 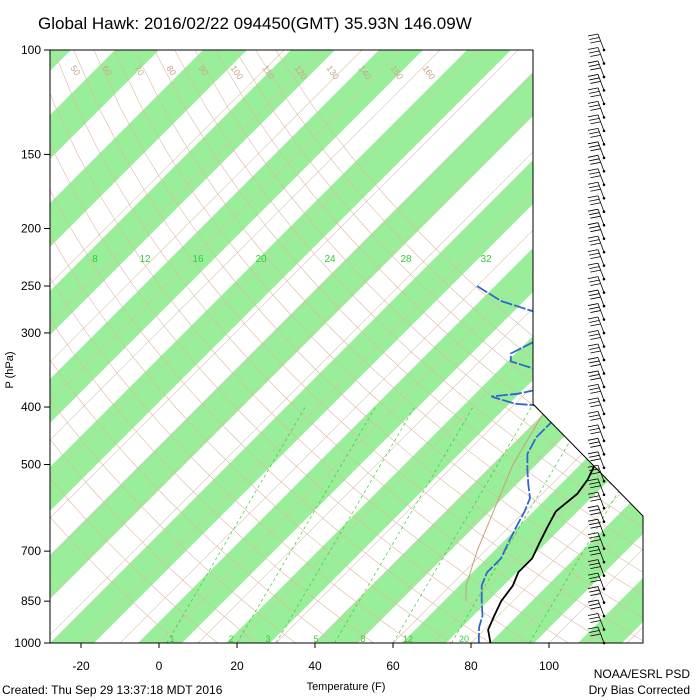 What do you see at coordinates (10, 369) in the screenshot?
I see `y-axis-label: P (hPa)` at bounding box center [10, 369].